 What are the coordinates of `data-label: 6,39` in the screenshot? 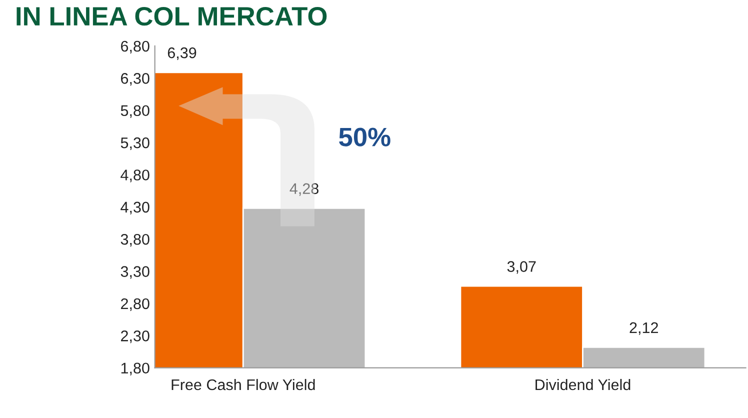 It's located at (182, 53).